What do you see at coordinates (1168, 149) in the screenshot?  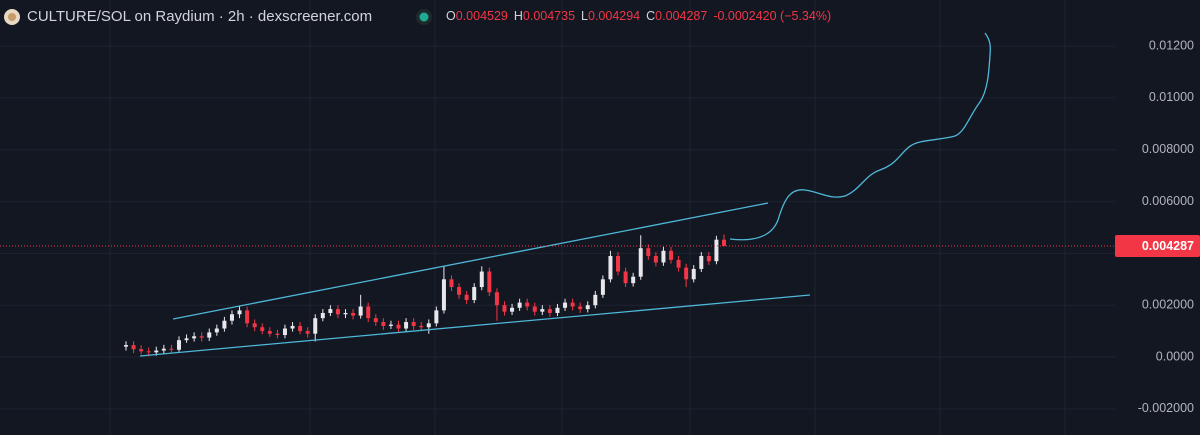 I see `y-tick-label: 0.008000` at bounding box center [1168, 149].